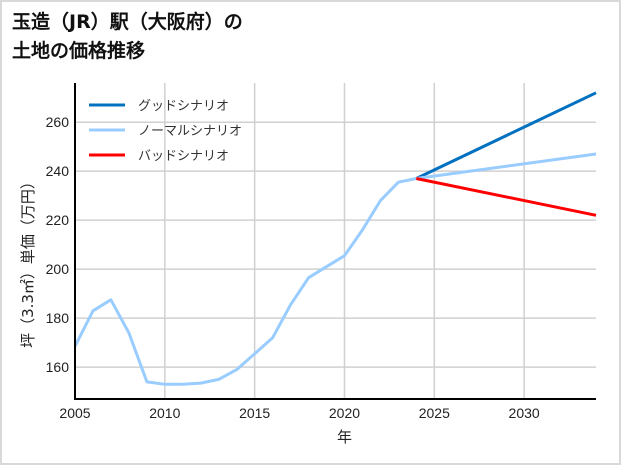  I want to click on chart-title-line1: 玉造（JR）駅（大阪府）の, so click(127, 22).